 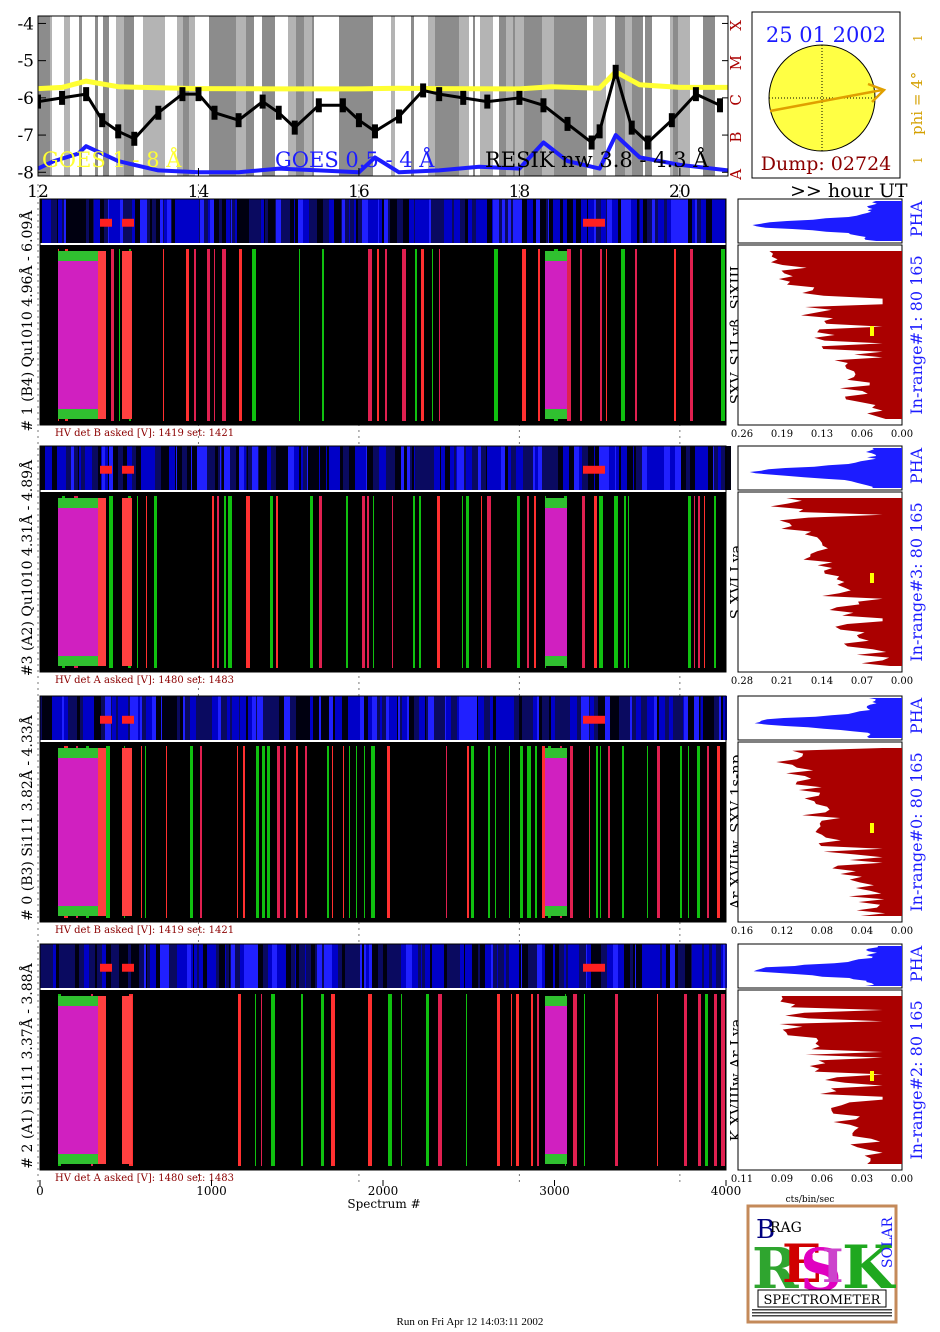 I want to click on histogram-marker, so click(x=872, y=331).